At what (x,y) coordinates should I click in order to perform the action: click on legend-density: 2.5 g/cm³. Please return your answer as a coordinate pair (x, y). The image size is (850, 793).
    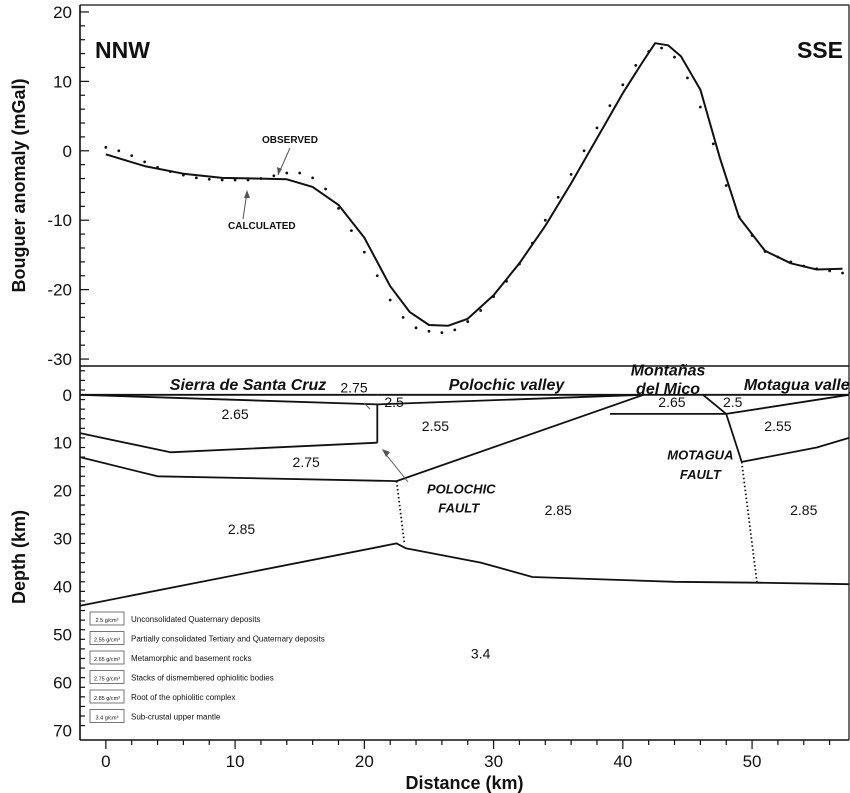
    Looking at the image, I should click on (107, 621).